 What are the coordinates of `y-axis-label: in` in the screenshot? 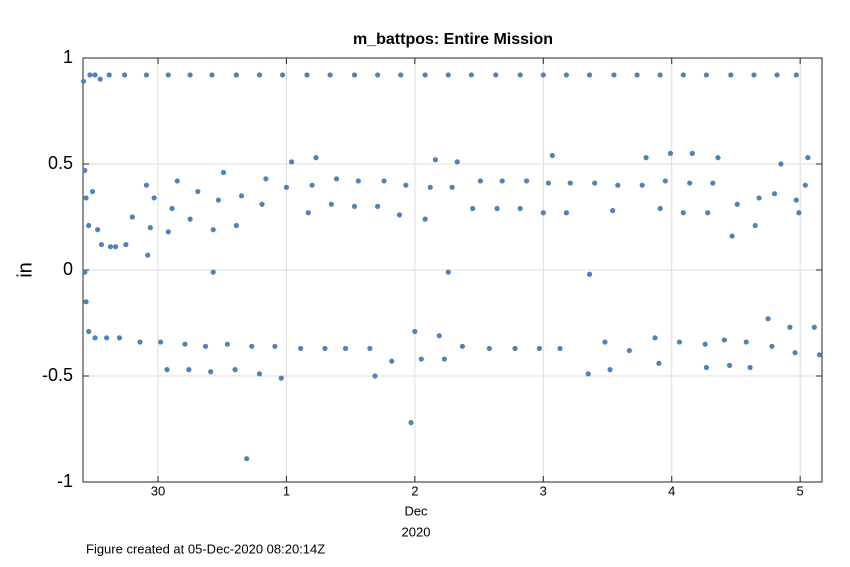 It's located at (25, 270).